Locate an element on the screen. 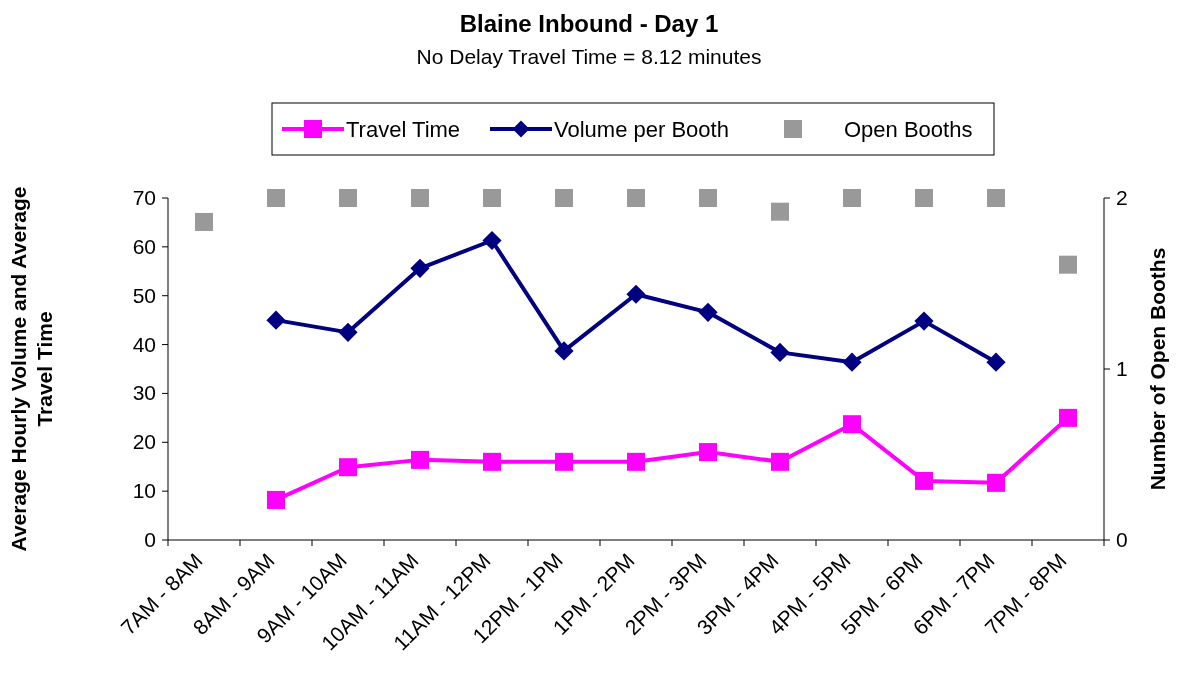  y-tick-label: 60 is located at coordinates (144, 246).